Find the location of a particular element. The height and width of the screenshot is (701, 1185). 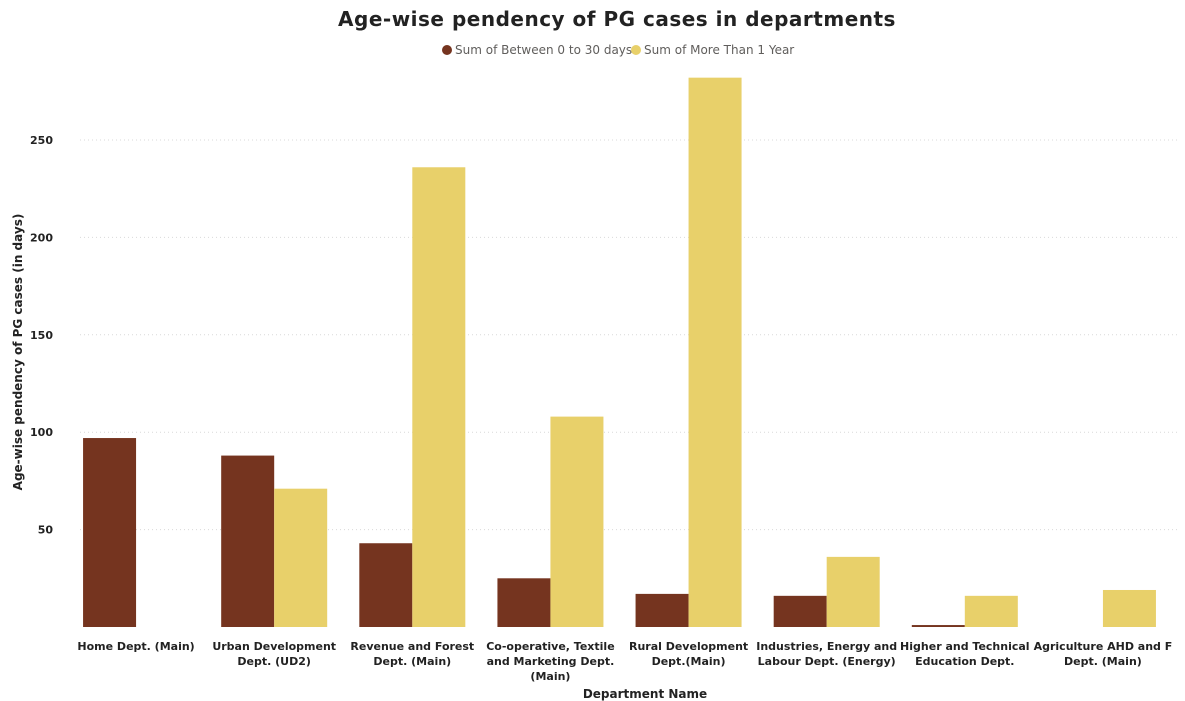

x-category-label-5: Rural Development Dept.(Main) is located at coordinates (688, 654).